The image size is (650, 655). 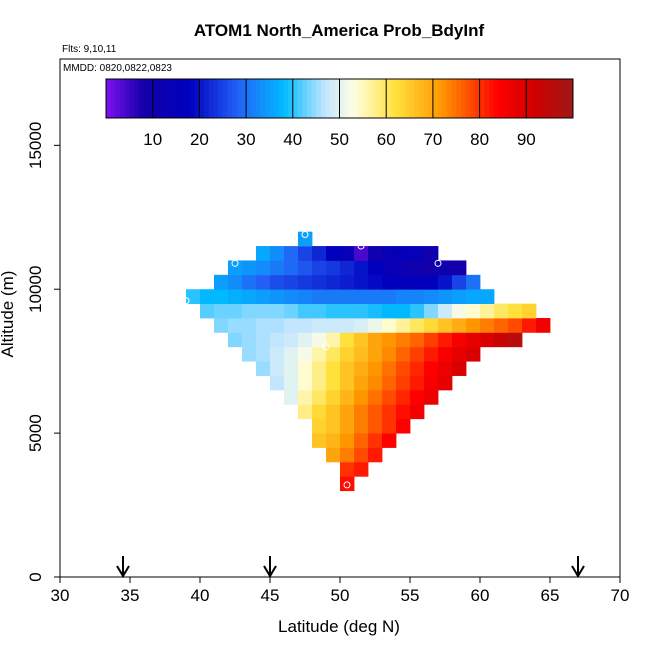 I want to click on x-tick-label: 65, so click(x=550, y=595).